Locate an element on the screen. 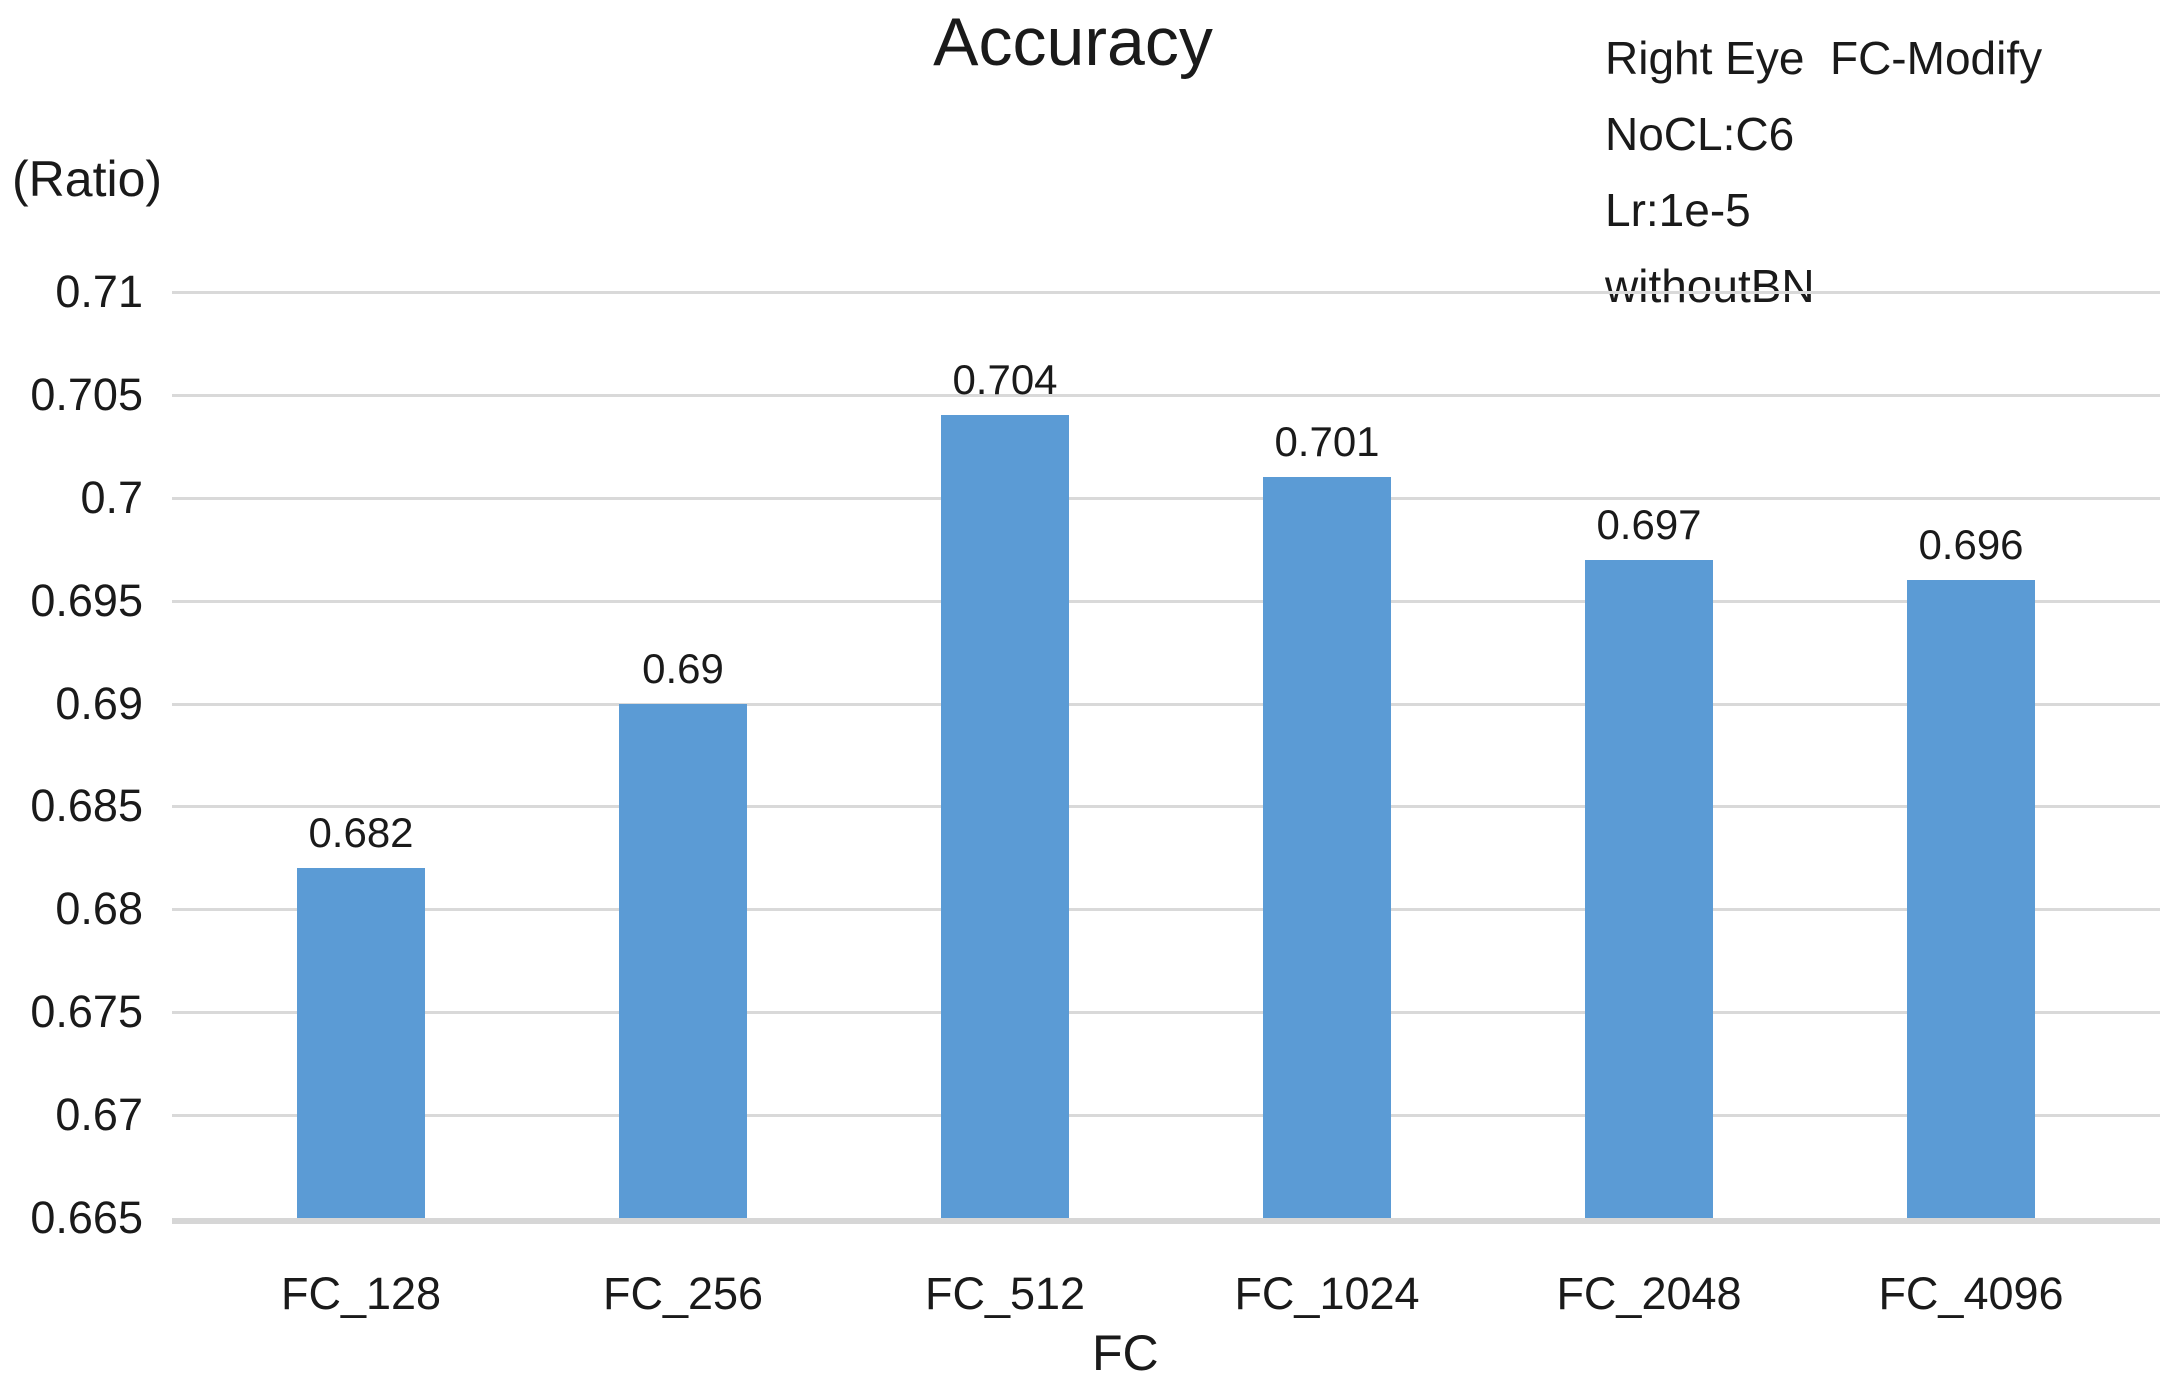 The height and width of the screenshot is (1394, 2168). x-tick-label: FC_1024 is located at coordinates (1327, 1293).